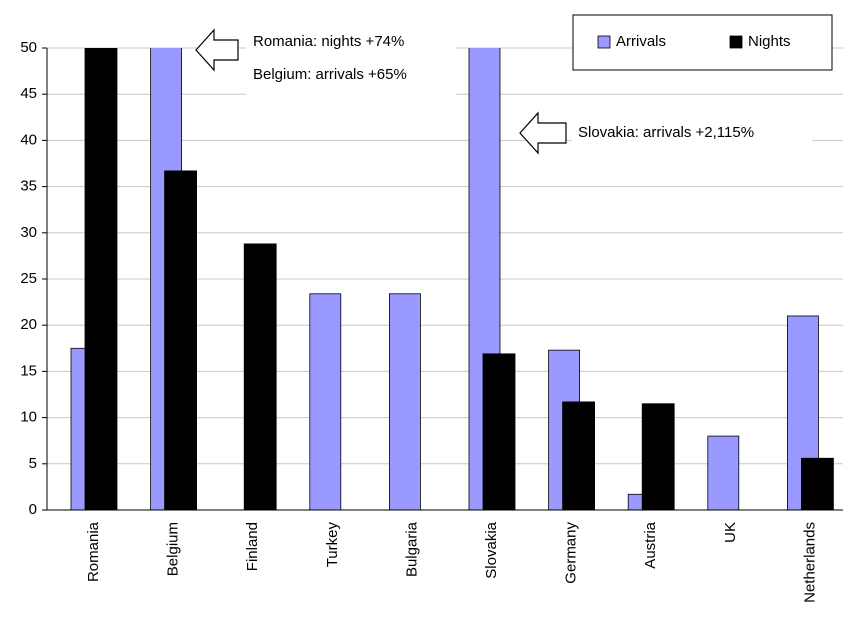 The image size is (843, 629). What do you see at coordinates (28, 186) in the screenshot?
I see `y-tick-label: 35` at bounding box center [28, 186].